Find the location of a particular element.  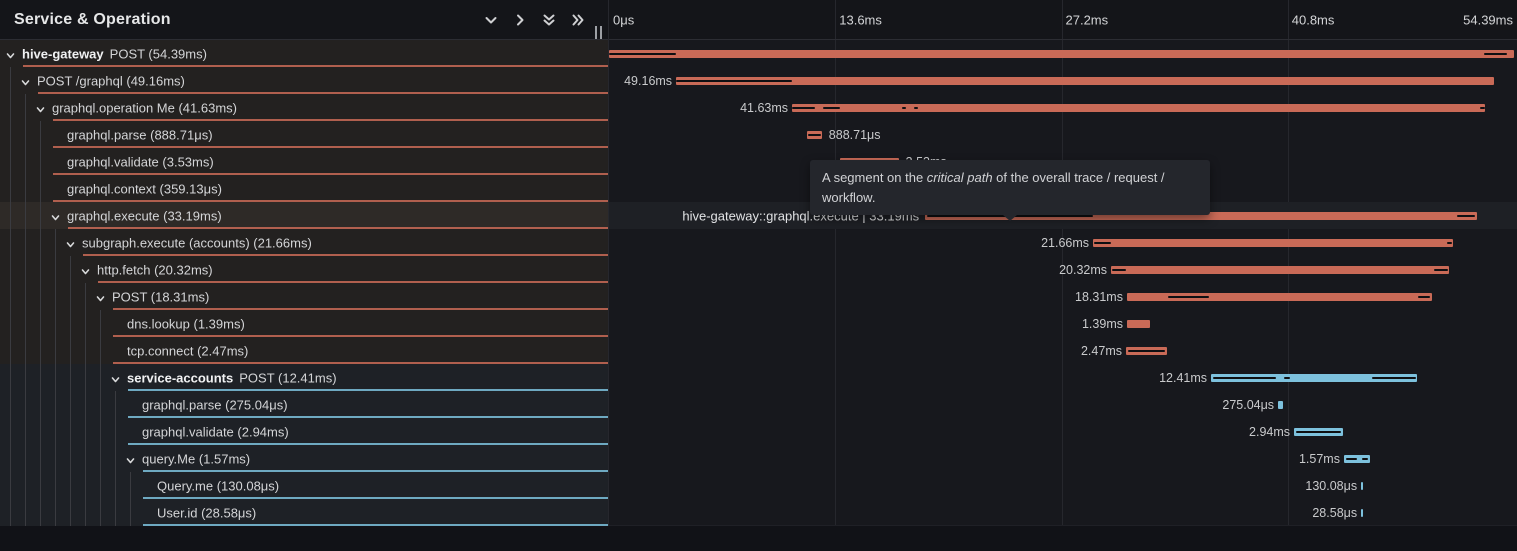

span-tree-row: Query.me (130.08μs) is located at coordinates (304, 485).